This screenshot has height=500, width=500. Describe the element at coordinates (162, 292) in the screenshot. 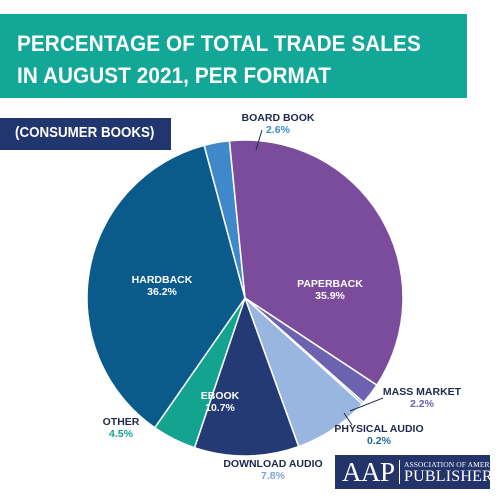

I see `slice-value-hardback: 36.2%` at that location.